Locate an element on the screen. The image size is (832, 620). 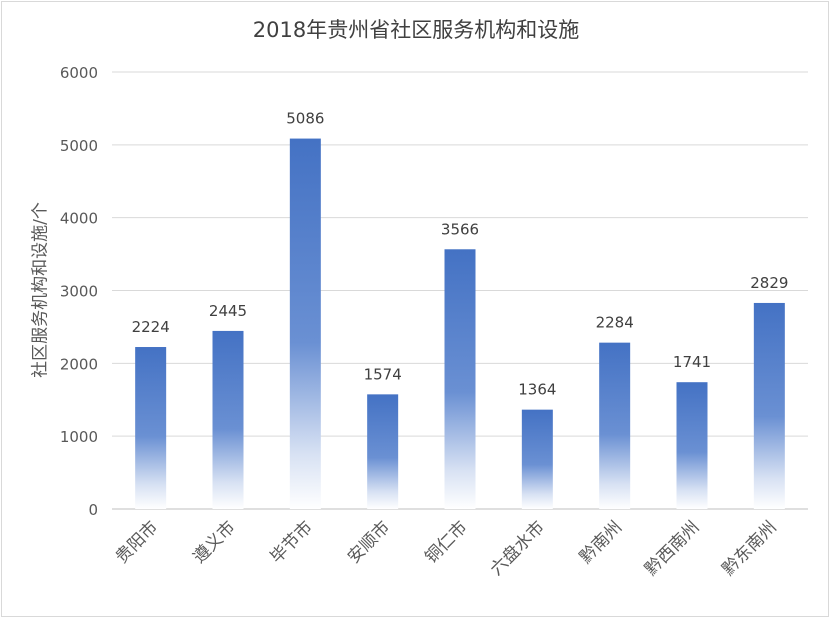
data-label: 2829 is located at coordinates (769, 283).